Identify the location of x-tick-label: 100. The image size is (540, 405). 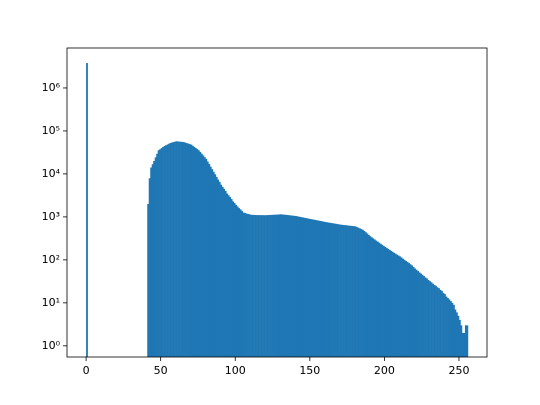
(235, 370).